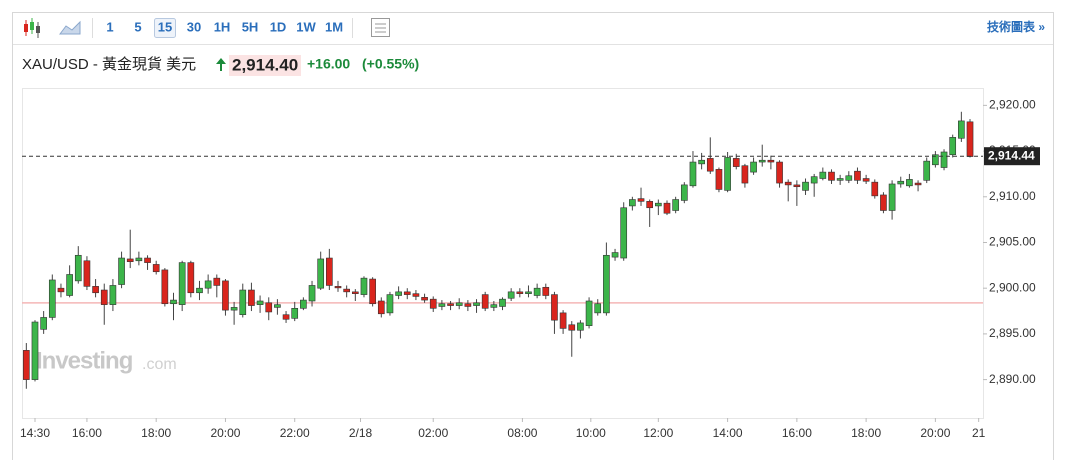 The width and height of the screenshot is (1066, 460). I want to click on interval-button: 15, so click(165, 26).